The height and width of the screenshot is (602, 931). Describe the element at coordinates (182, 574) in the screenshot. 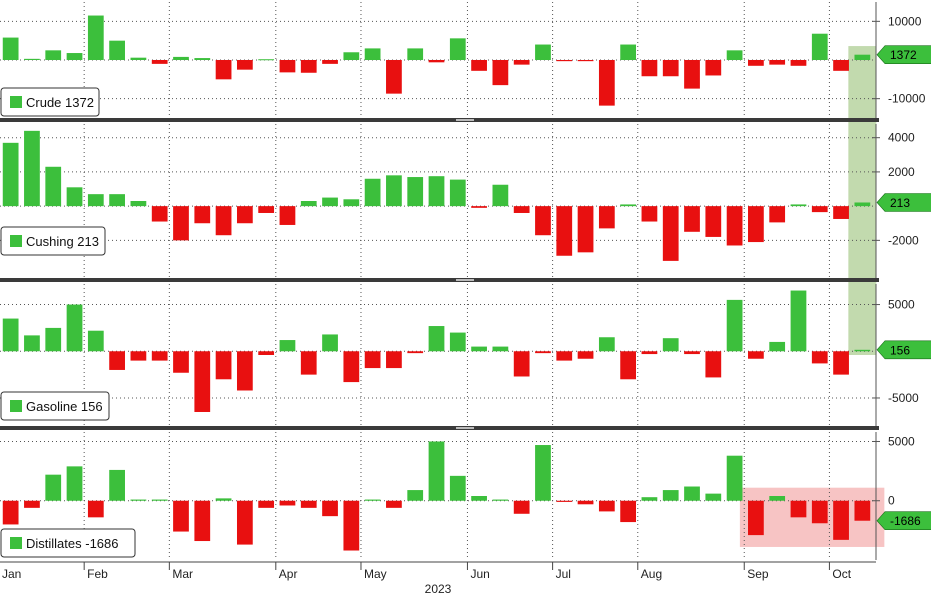

I see `x-tick-label: Mar` at that location.